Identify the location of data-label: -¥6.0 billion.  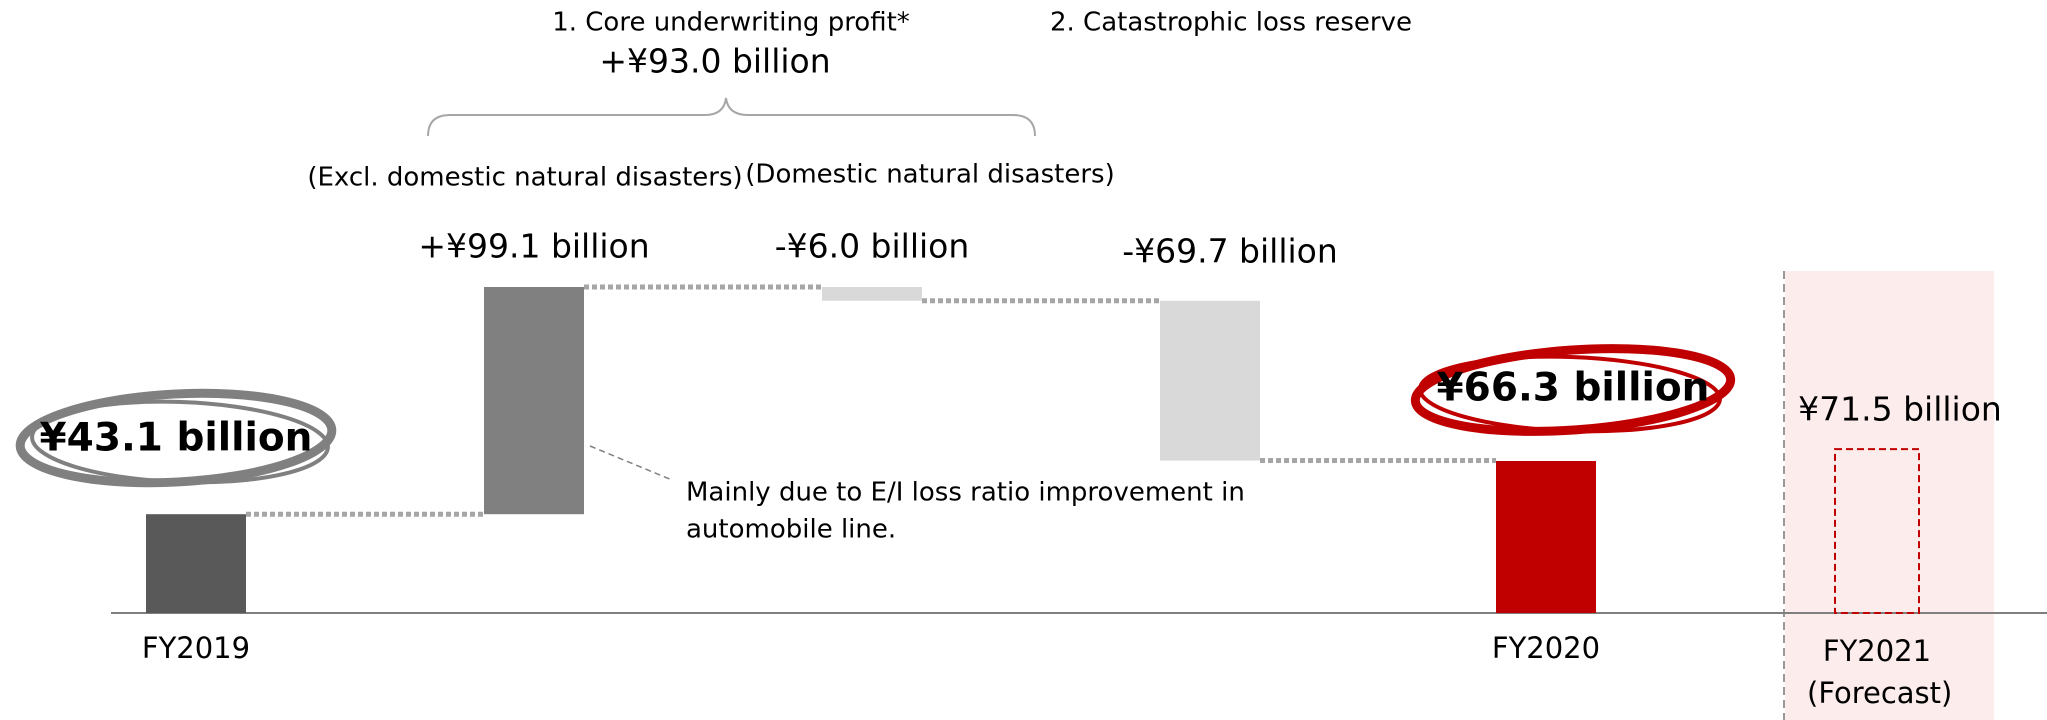
(872, 246).